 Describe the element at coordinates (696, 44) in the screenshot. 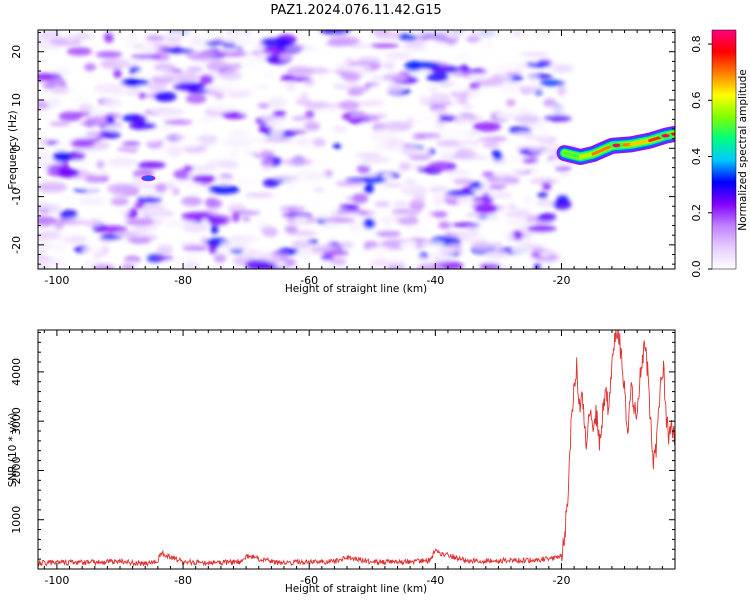

I see `colorbar-tick-label: 0.8` at that location.